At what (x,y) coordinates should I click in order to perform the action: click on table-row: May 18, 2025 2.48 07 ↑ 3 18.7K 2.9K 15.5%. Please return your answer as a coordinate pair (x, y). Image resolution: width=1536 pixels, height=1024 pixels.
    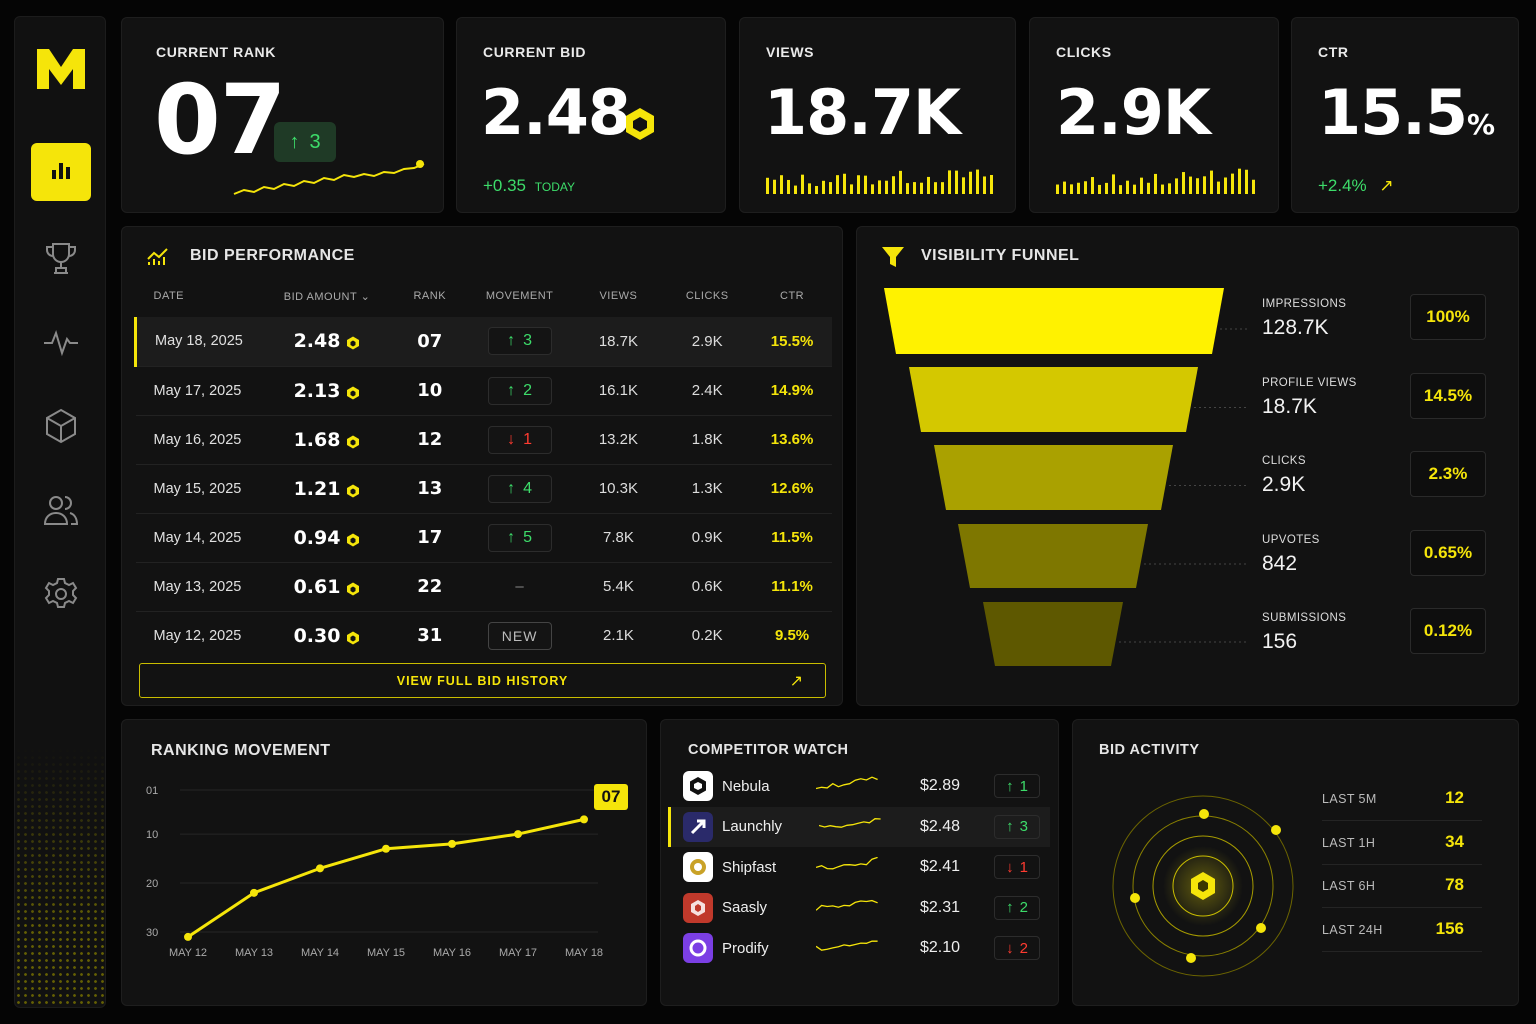
    Looking at the image, I should click on (483, 341).